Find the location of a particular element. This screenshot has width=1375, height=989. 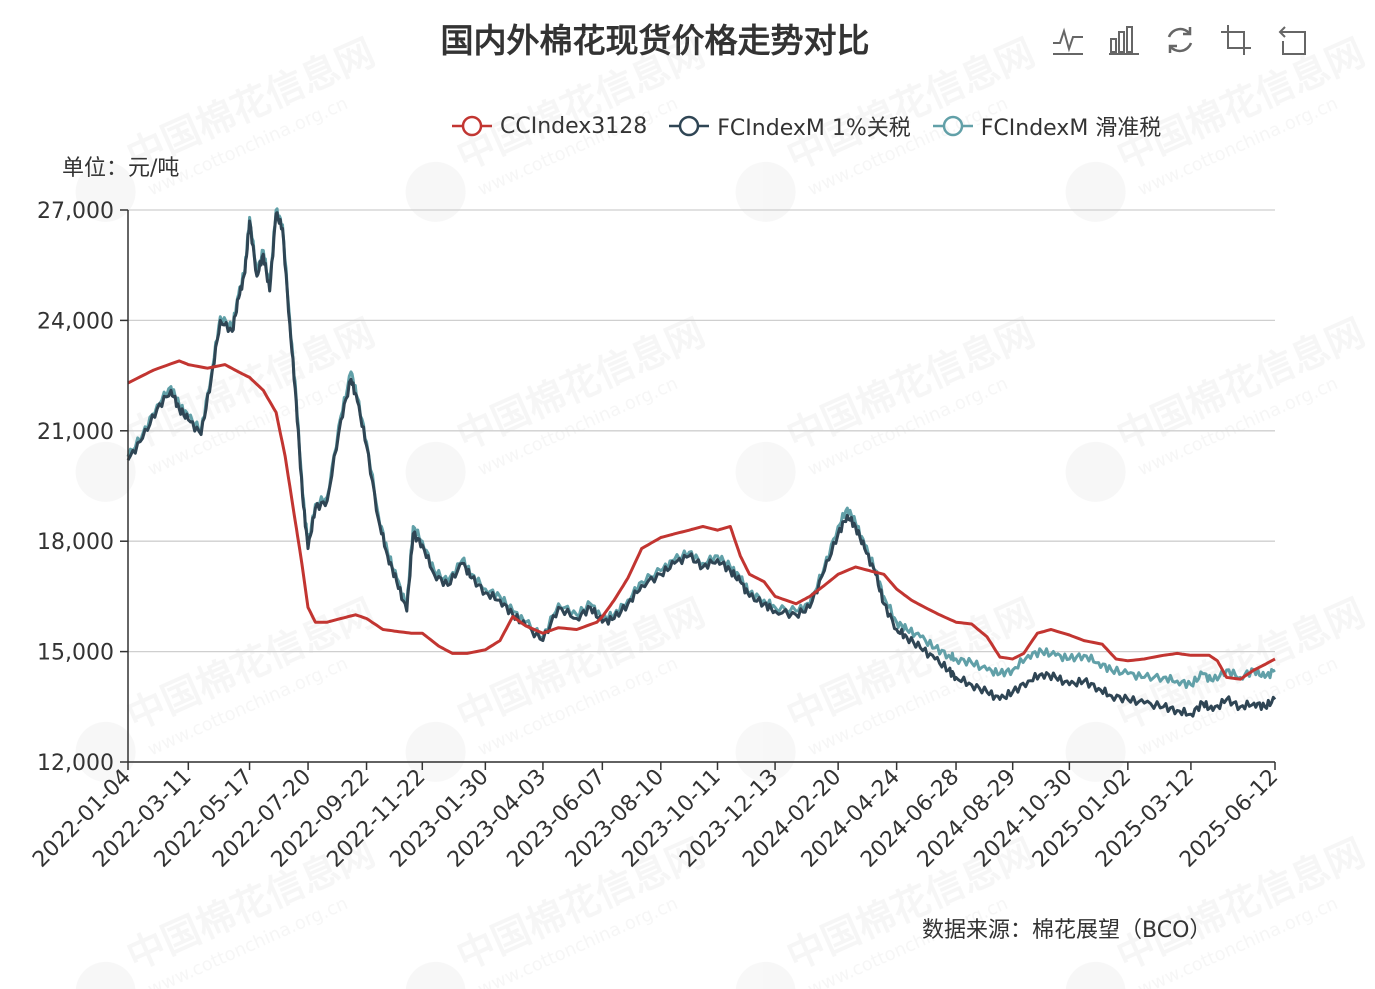

legend-label-ccindex: CCIndex3128 is located at coordinates (574, 126).